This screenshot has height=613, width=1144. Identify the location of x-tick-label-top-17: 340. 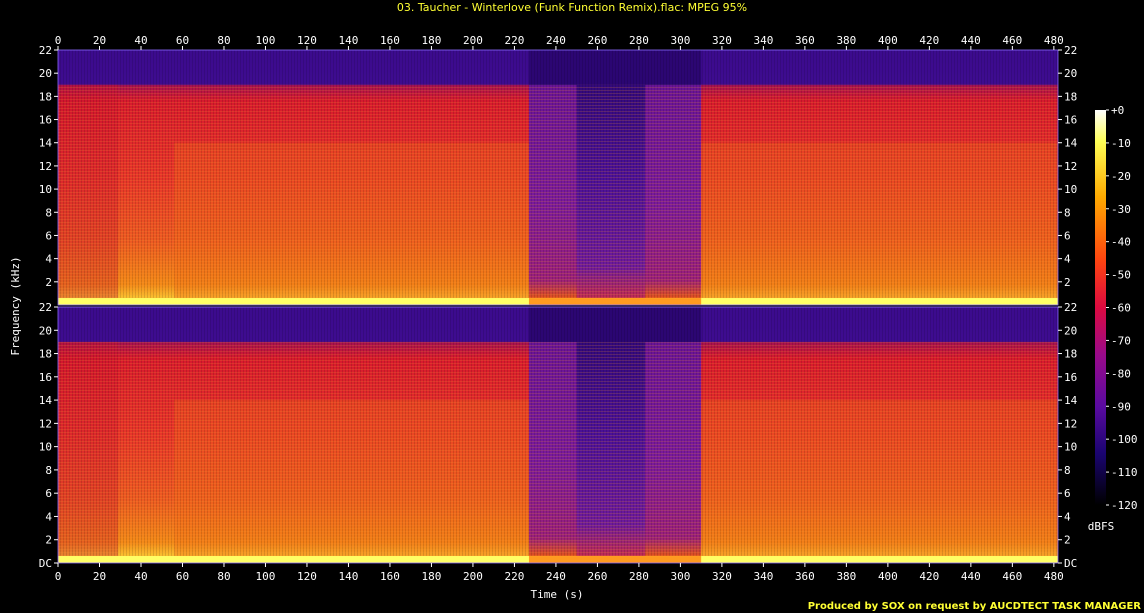
(763, 40).